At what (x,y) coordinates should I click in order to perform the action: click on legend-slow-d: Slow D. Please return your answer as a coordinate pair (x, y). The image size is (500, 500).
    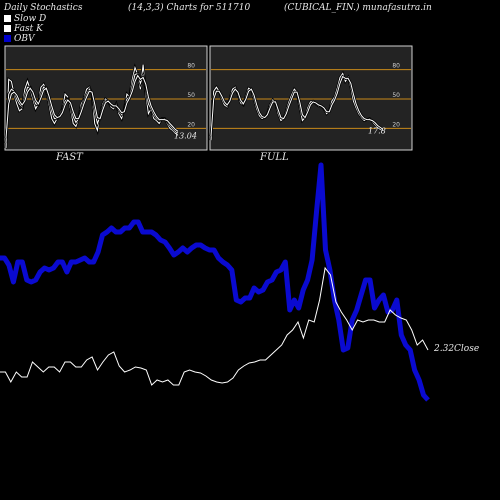
    Looking at the image, I should click on (25, 19).